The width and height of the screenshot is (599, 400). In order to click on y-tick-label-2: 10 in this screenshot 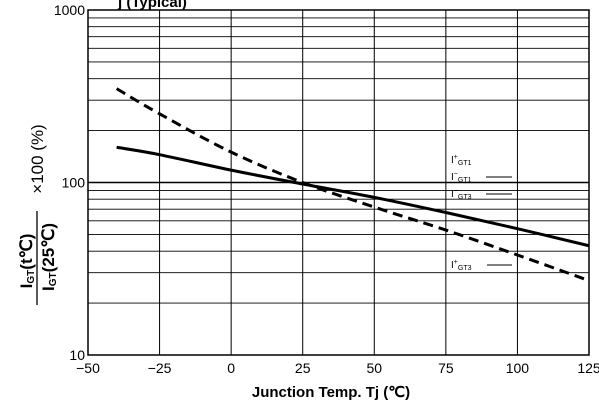, I will do `click(77, 355)`.